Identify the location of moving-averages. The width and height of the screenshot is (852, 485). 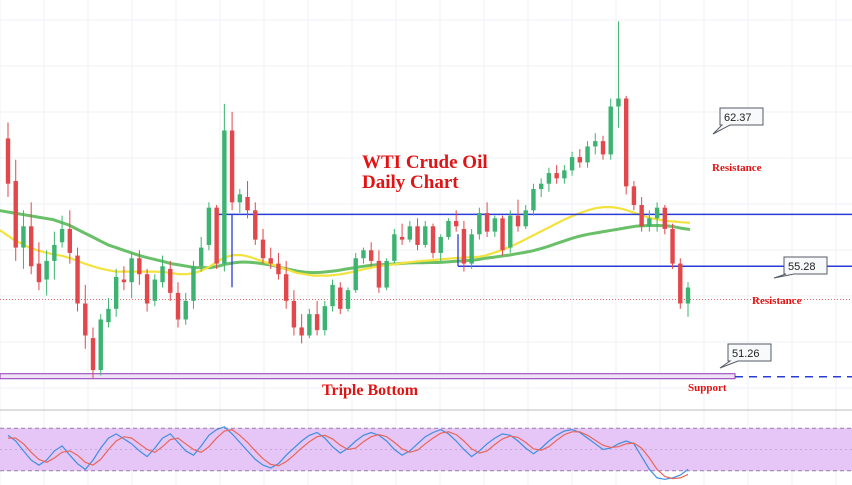
(345, 241).